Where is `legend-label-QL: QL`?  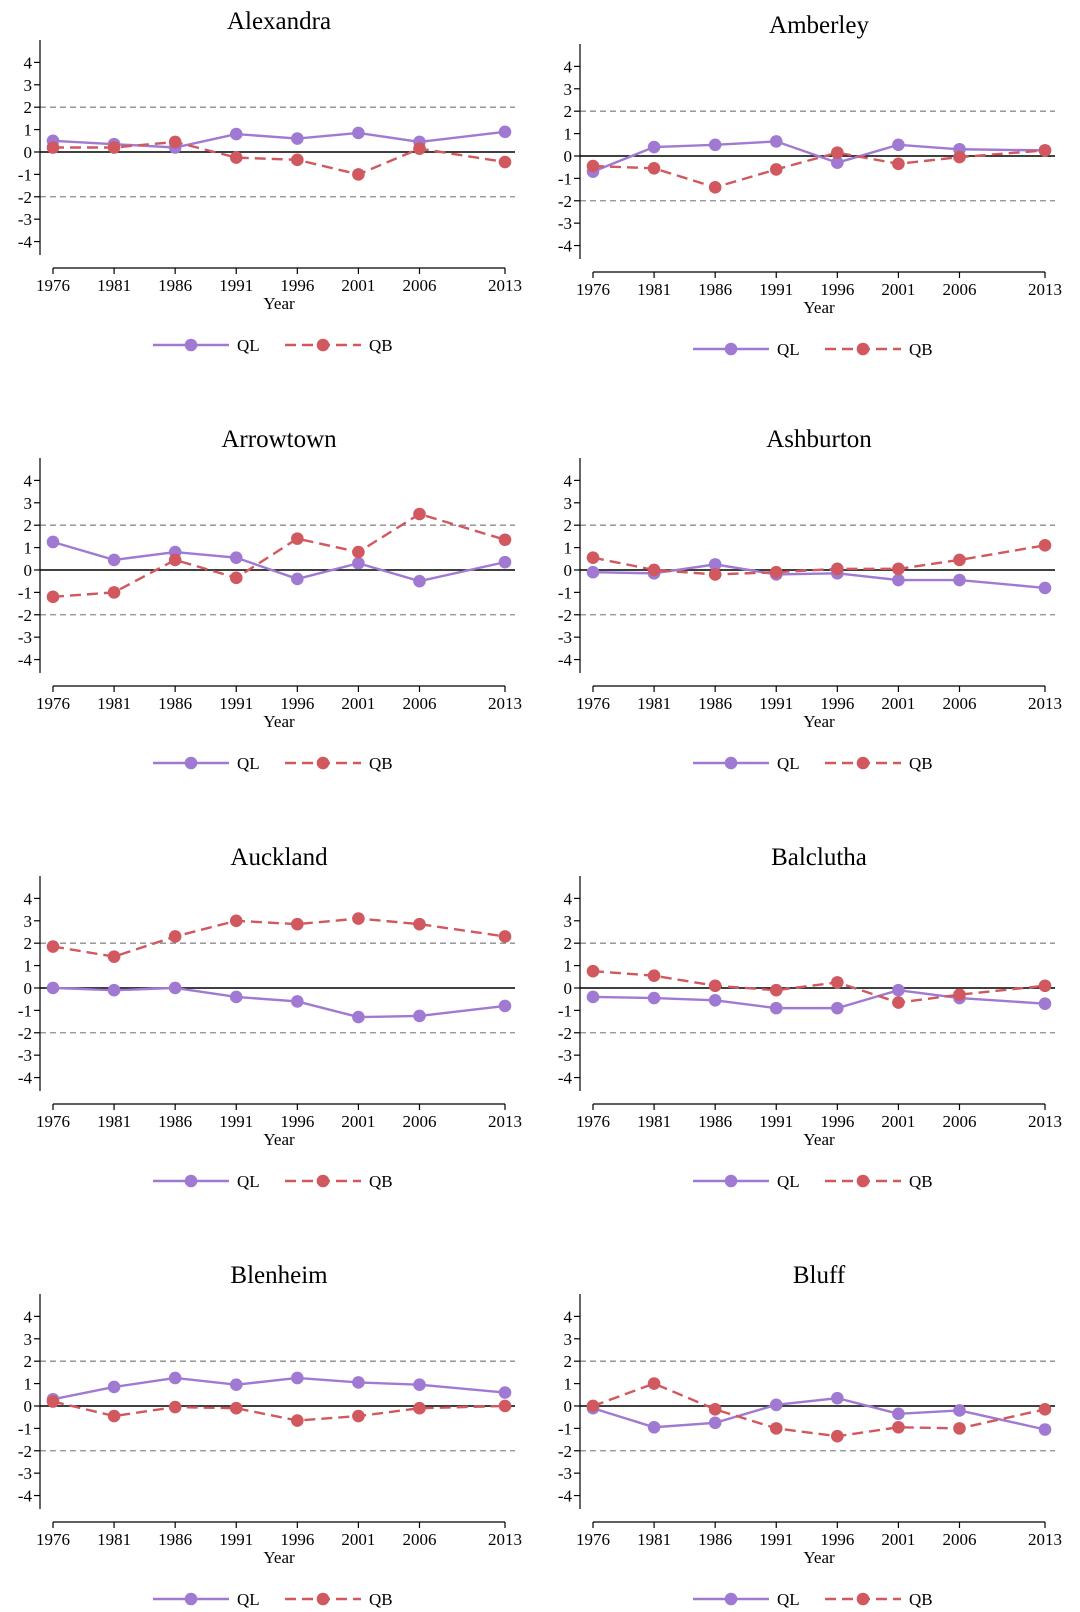
legend-label-QL: QL is located at coordinates (788, 763).